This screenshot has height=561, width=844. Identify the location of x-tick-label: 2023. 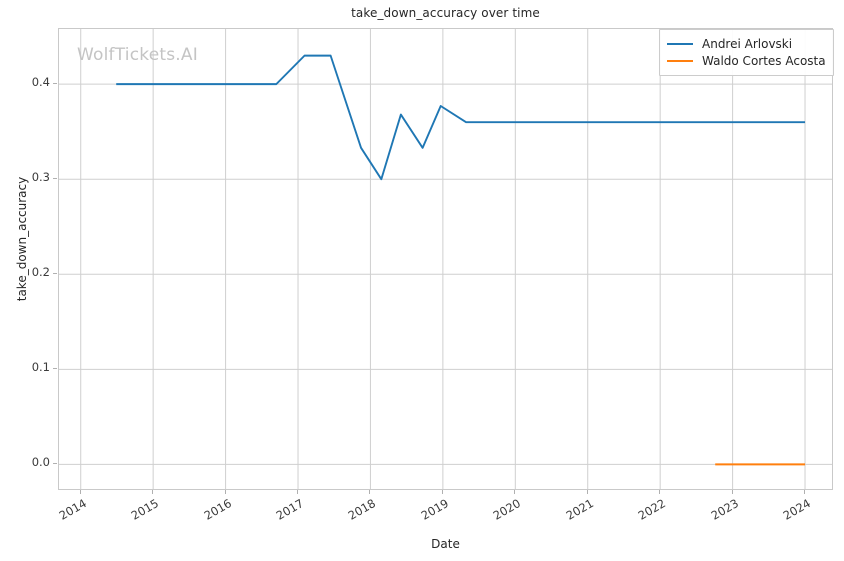
(724, 509).